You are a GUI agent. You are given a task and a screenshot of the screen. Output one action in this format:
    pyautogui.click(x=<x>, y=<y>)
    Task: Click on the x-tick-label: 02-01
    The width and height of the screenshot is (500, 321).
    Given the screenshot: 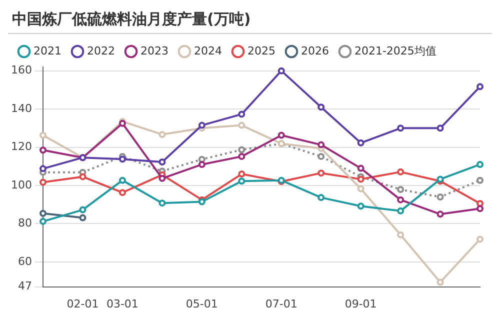 What is the action you would take?
    pyautogui.click(x=82, y=303)
    